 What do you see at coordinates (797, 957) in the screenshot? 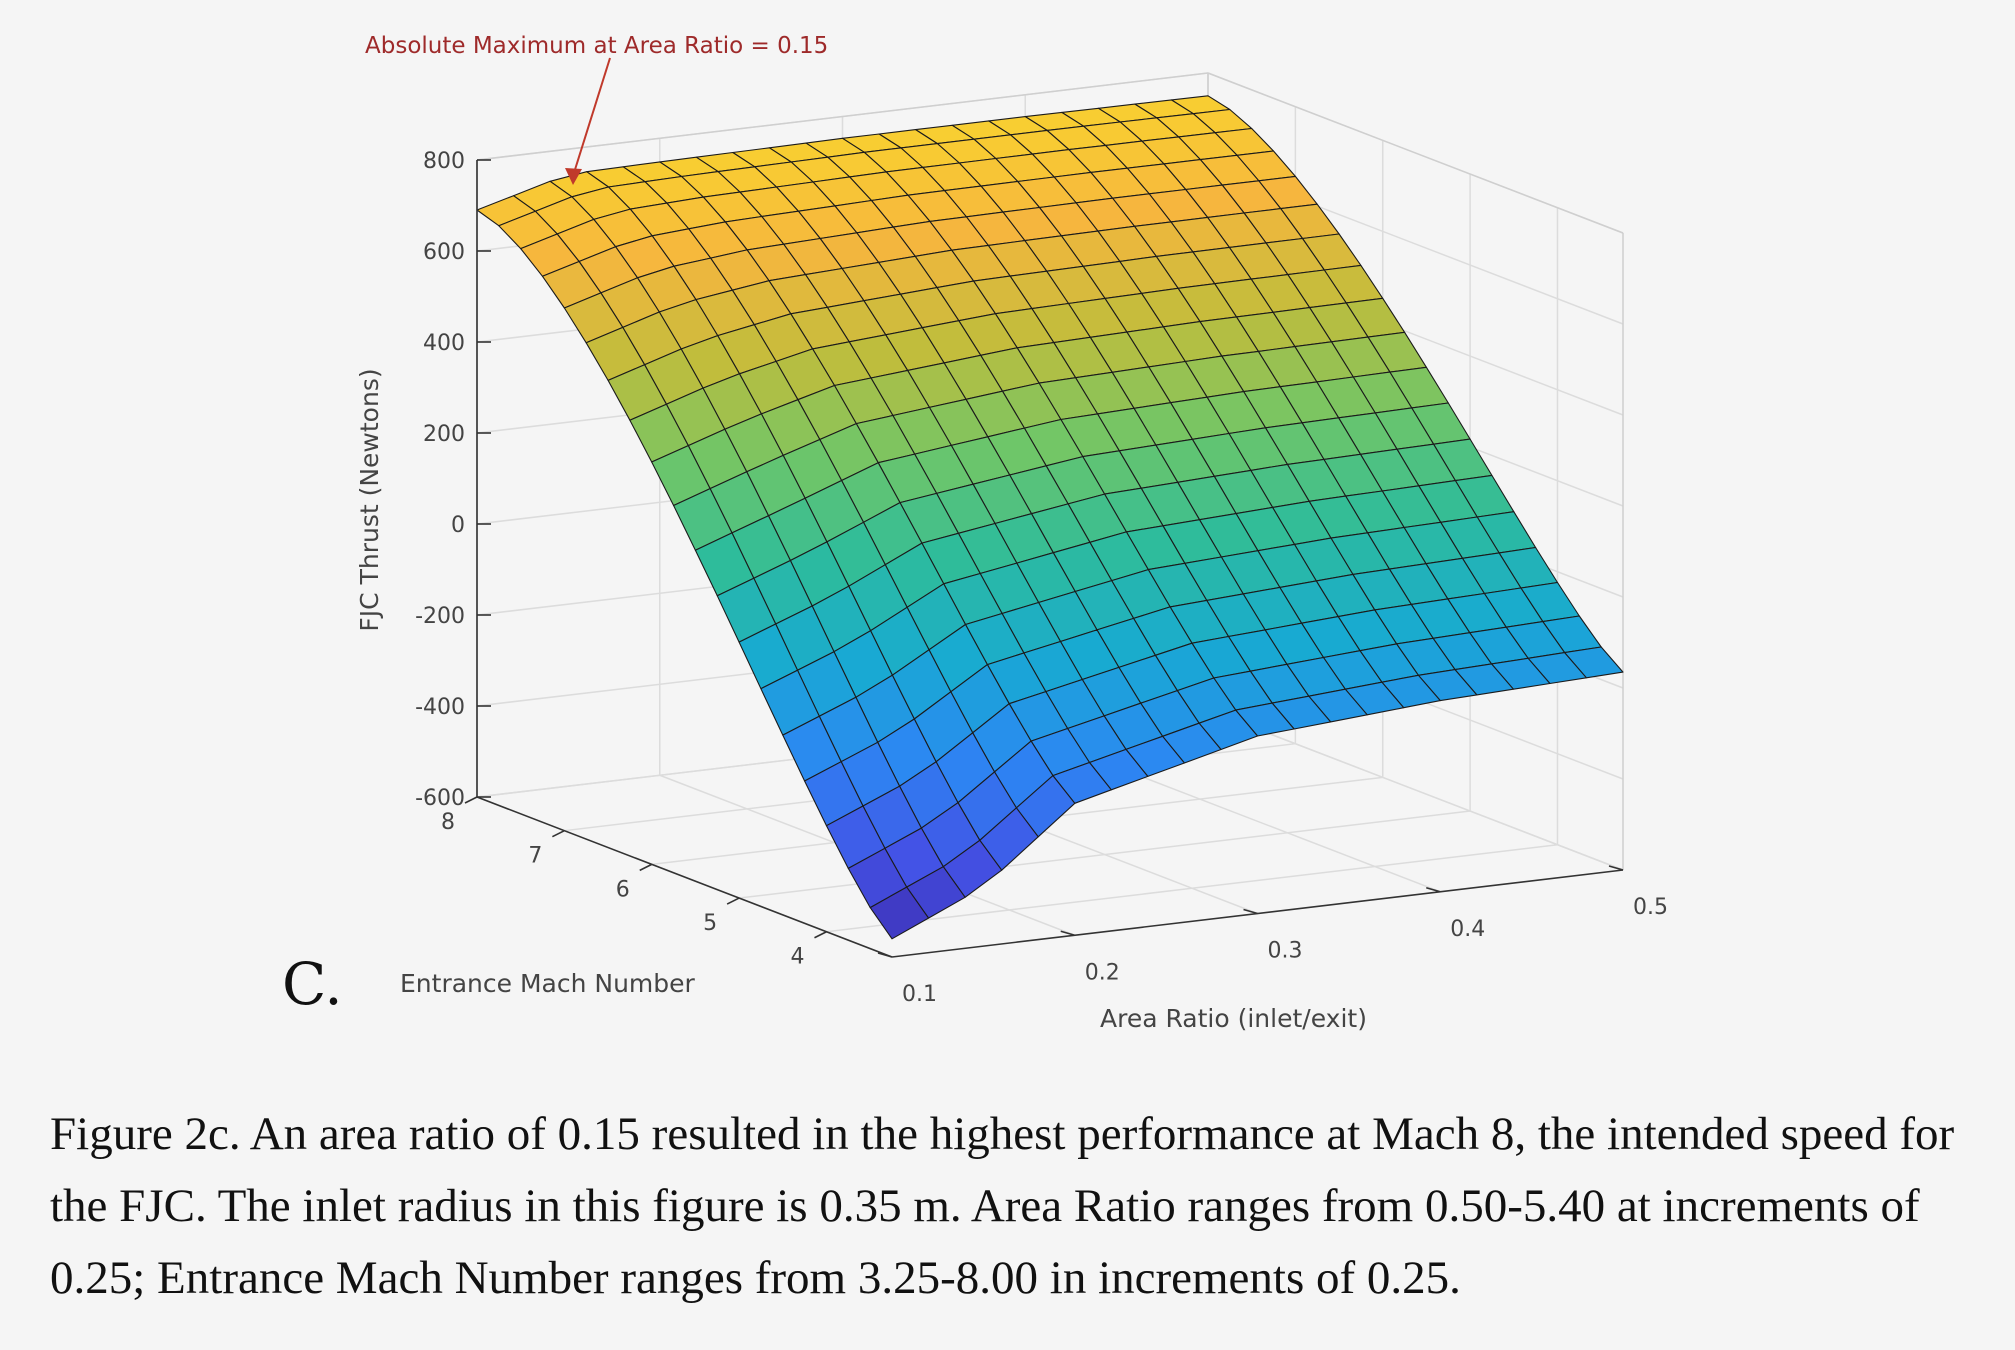
I see `y-tick-label: 4` at bounding box center [797, 957].